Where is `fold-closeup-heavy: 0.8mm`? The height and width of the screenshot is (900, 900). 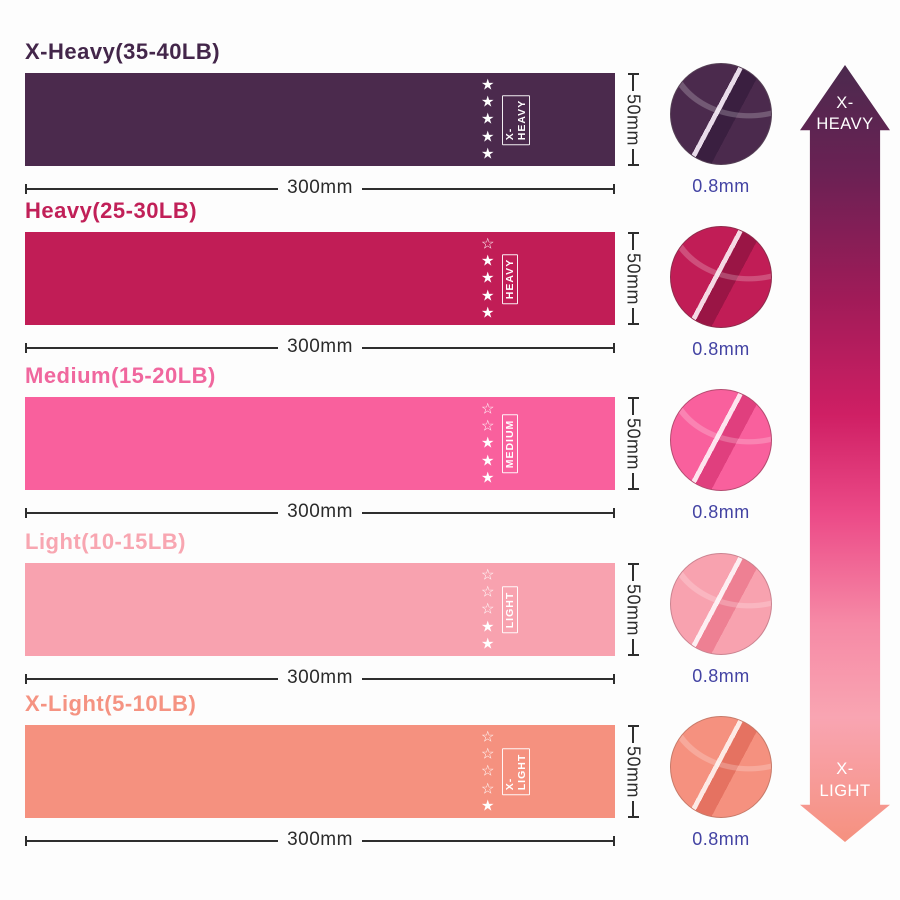 fold-closeup-heavy: 0.8mm is located at coordinates (721, 293).